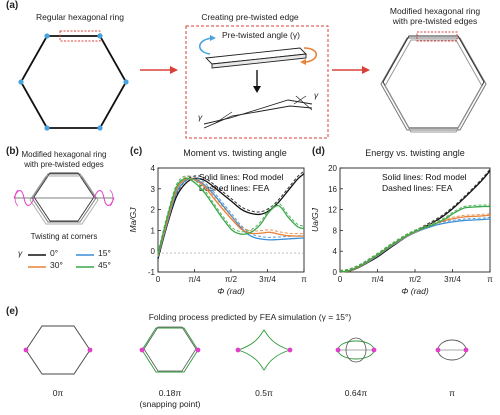 This screenshot has width=500, height=415. I want to click on gamma-left-label: γ, so click(200, 117).